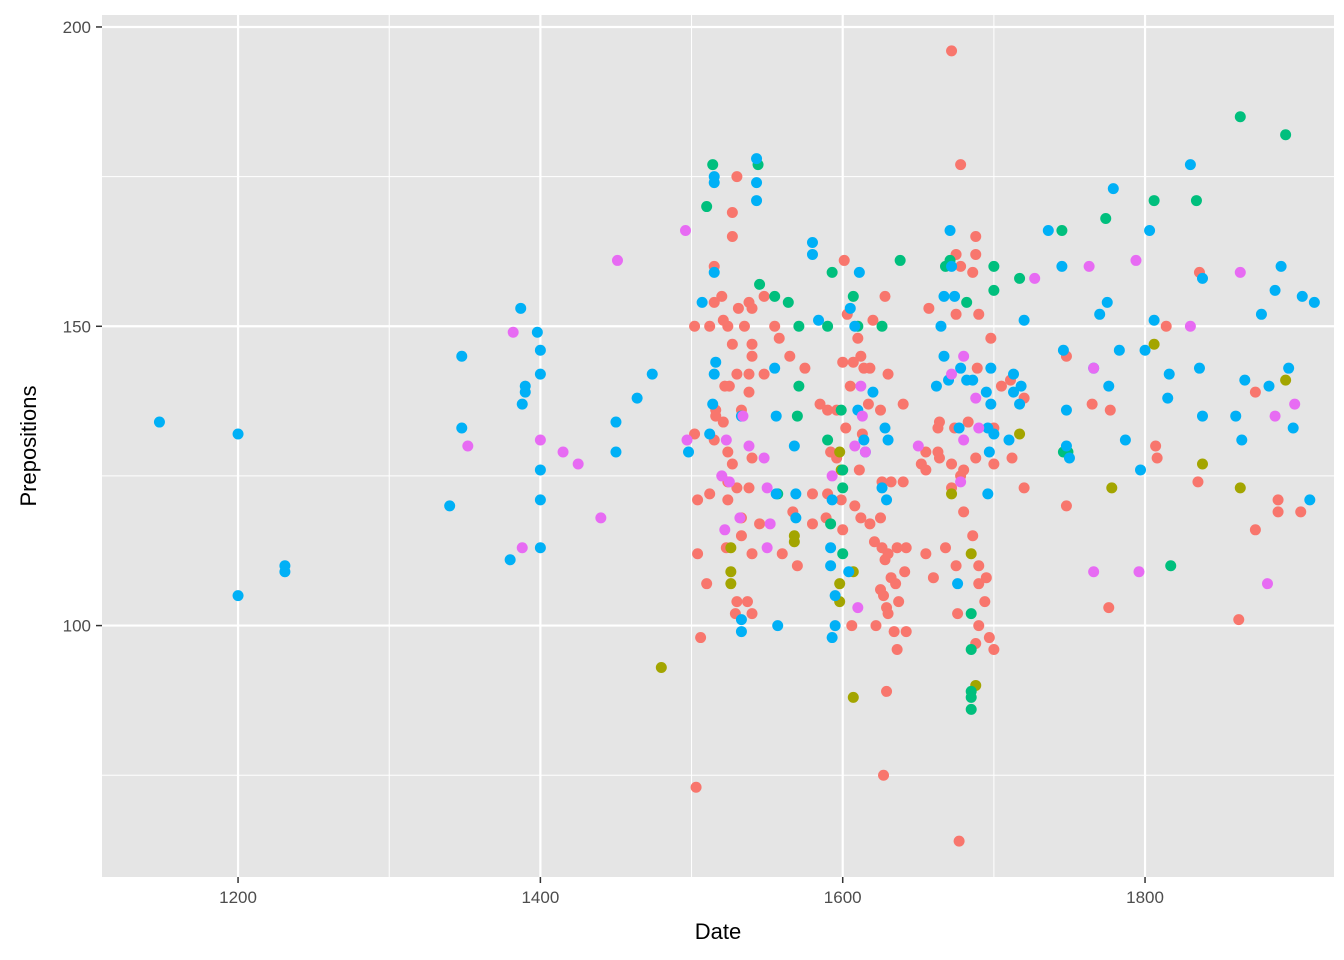 The height and width of the screenshot is (960, 1344). I want to click on y-tick-label: 200, so click(77, 27).